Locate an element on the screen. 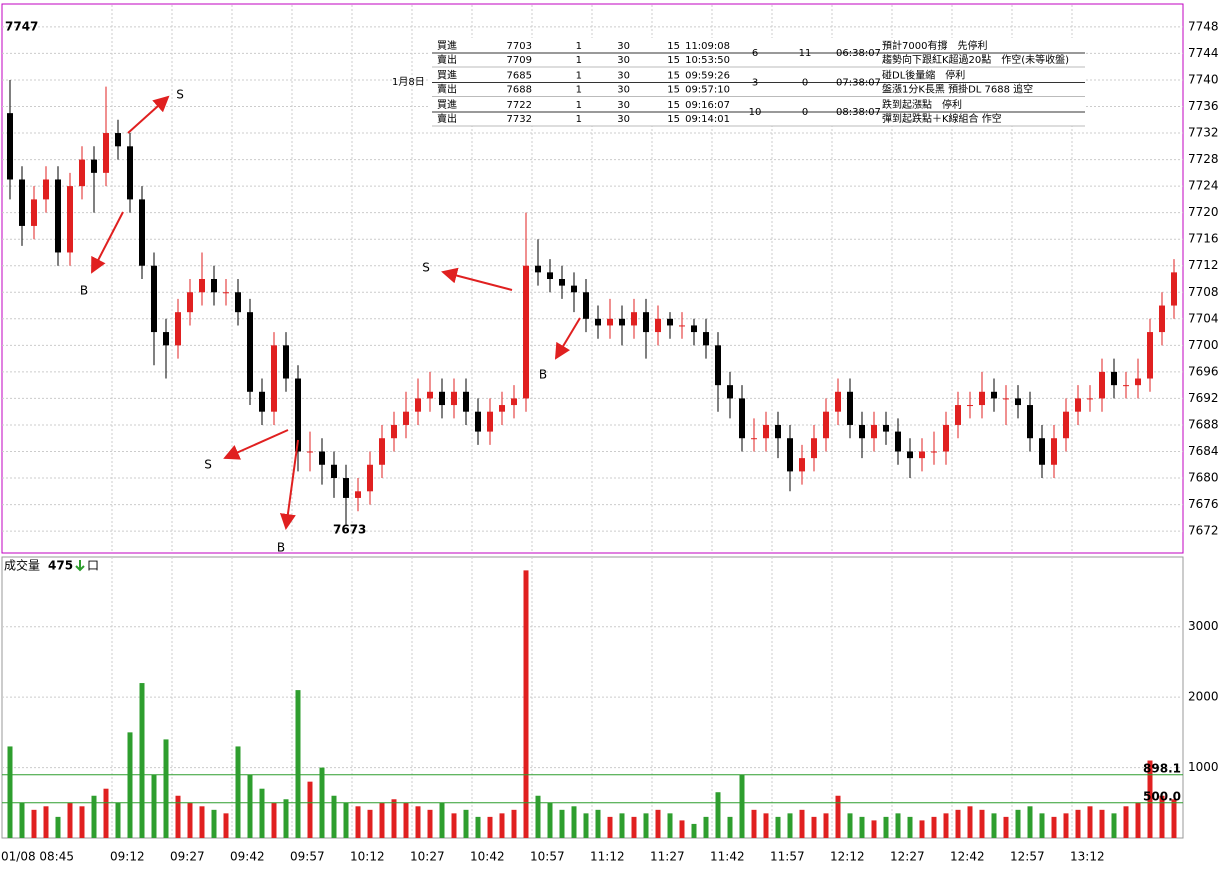 This screenshot has width=1231, height=869. y-tick-label: 7696 is located at coordinates (1203, 371).